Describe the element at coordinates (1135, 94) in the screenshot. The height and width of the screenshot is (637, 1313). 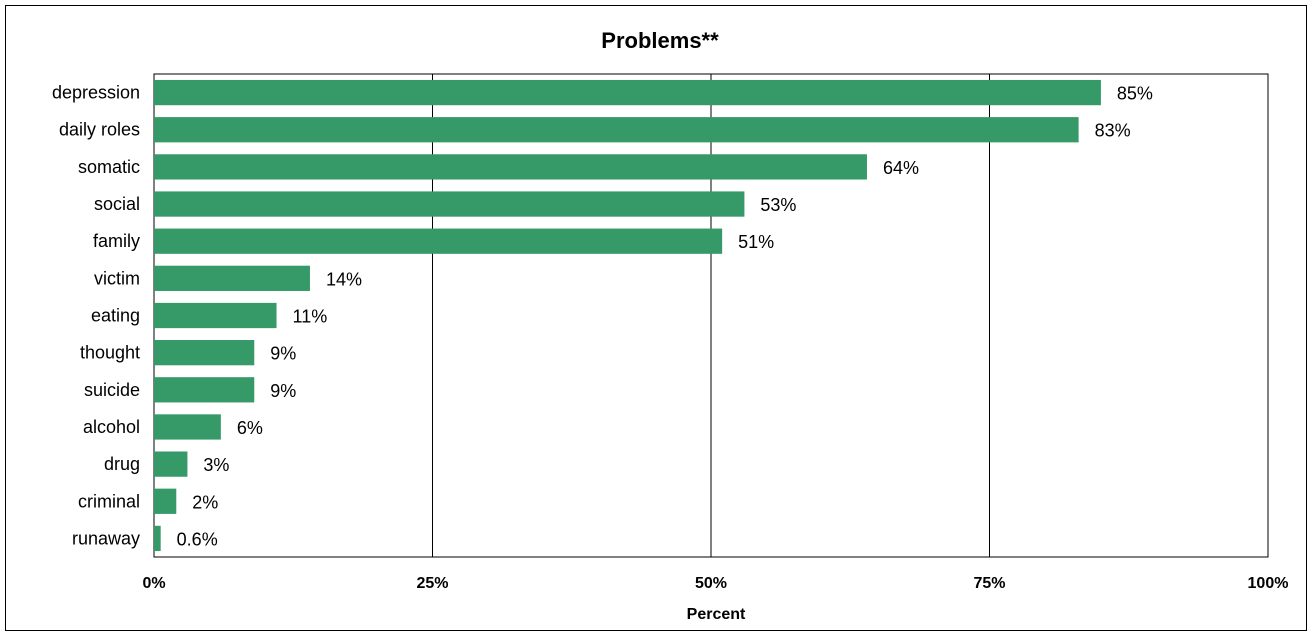
I see `value-label: 85%` at that location.